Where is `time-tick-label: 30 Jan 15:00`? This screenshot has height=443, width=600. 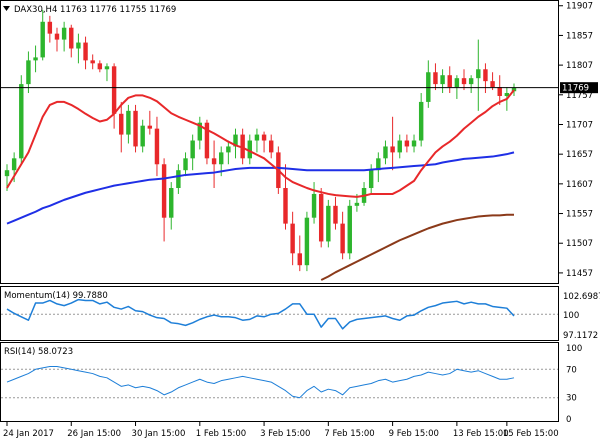 time-tick-label: 30 Jan 15:00 is located at coordinates (159, 434).